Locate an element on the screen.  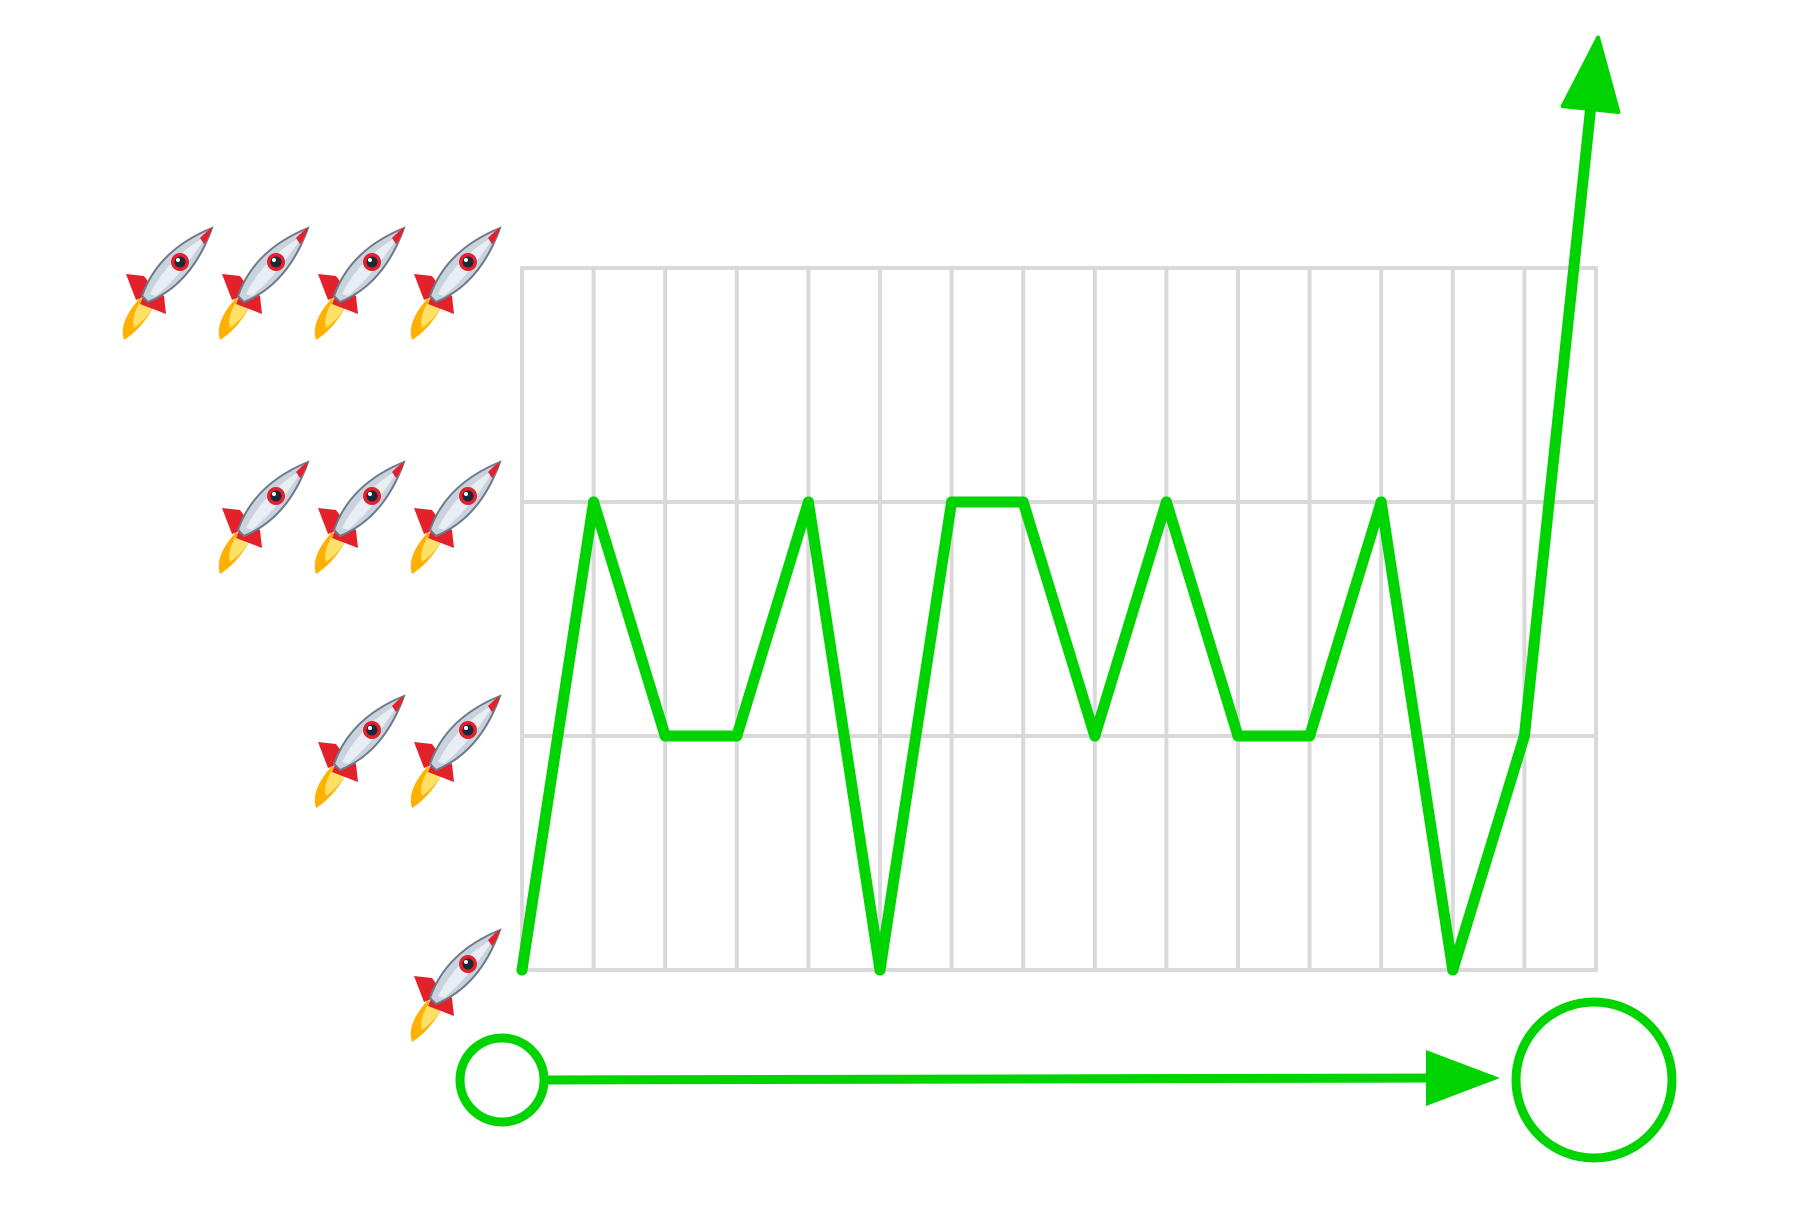
x-axis-arrow-head-icon is located at coordinates (1463, 1078).